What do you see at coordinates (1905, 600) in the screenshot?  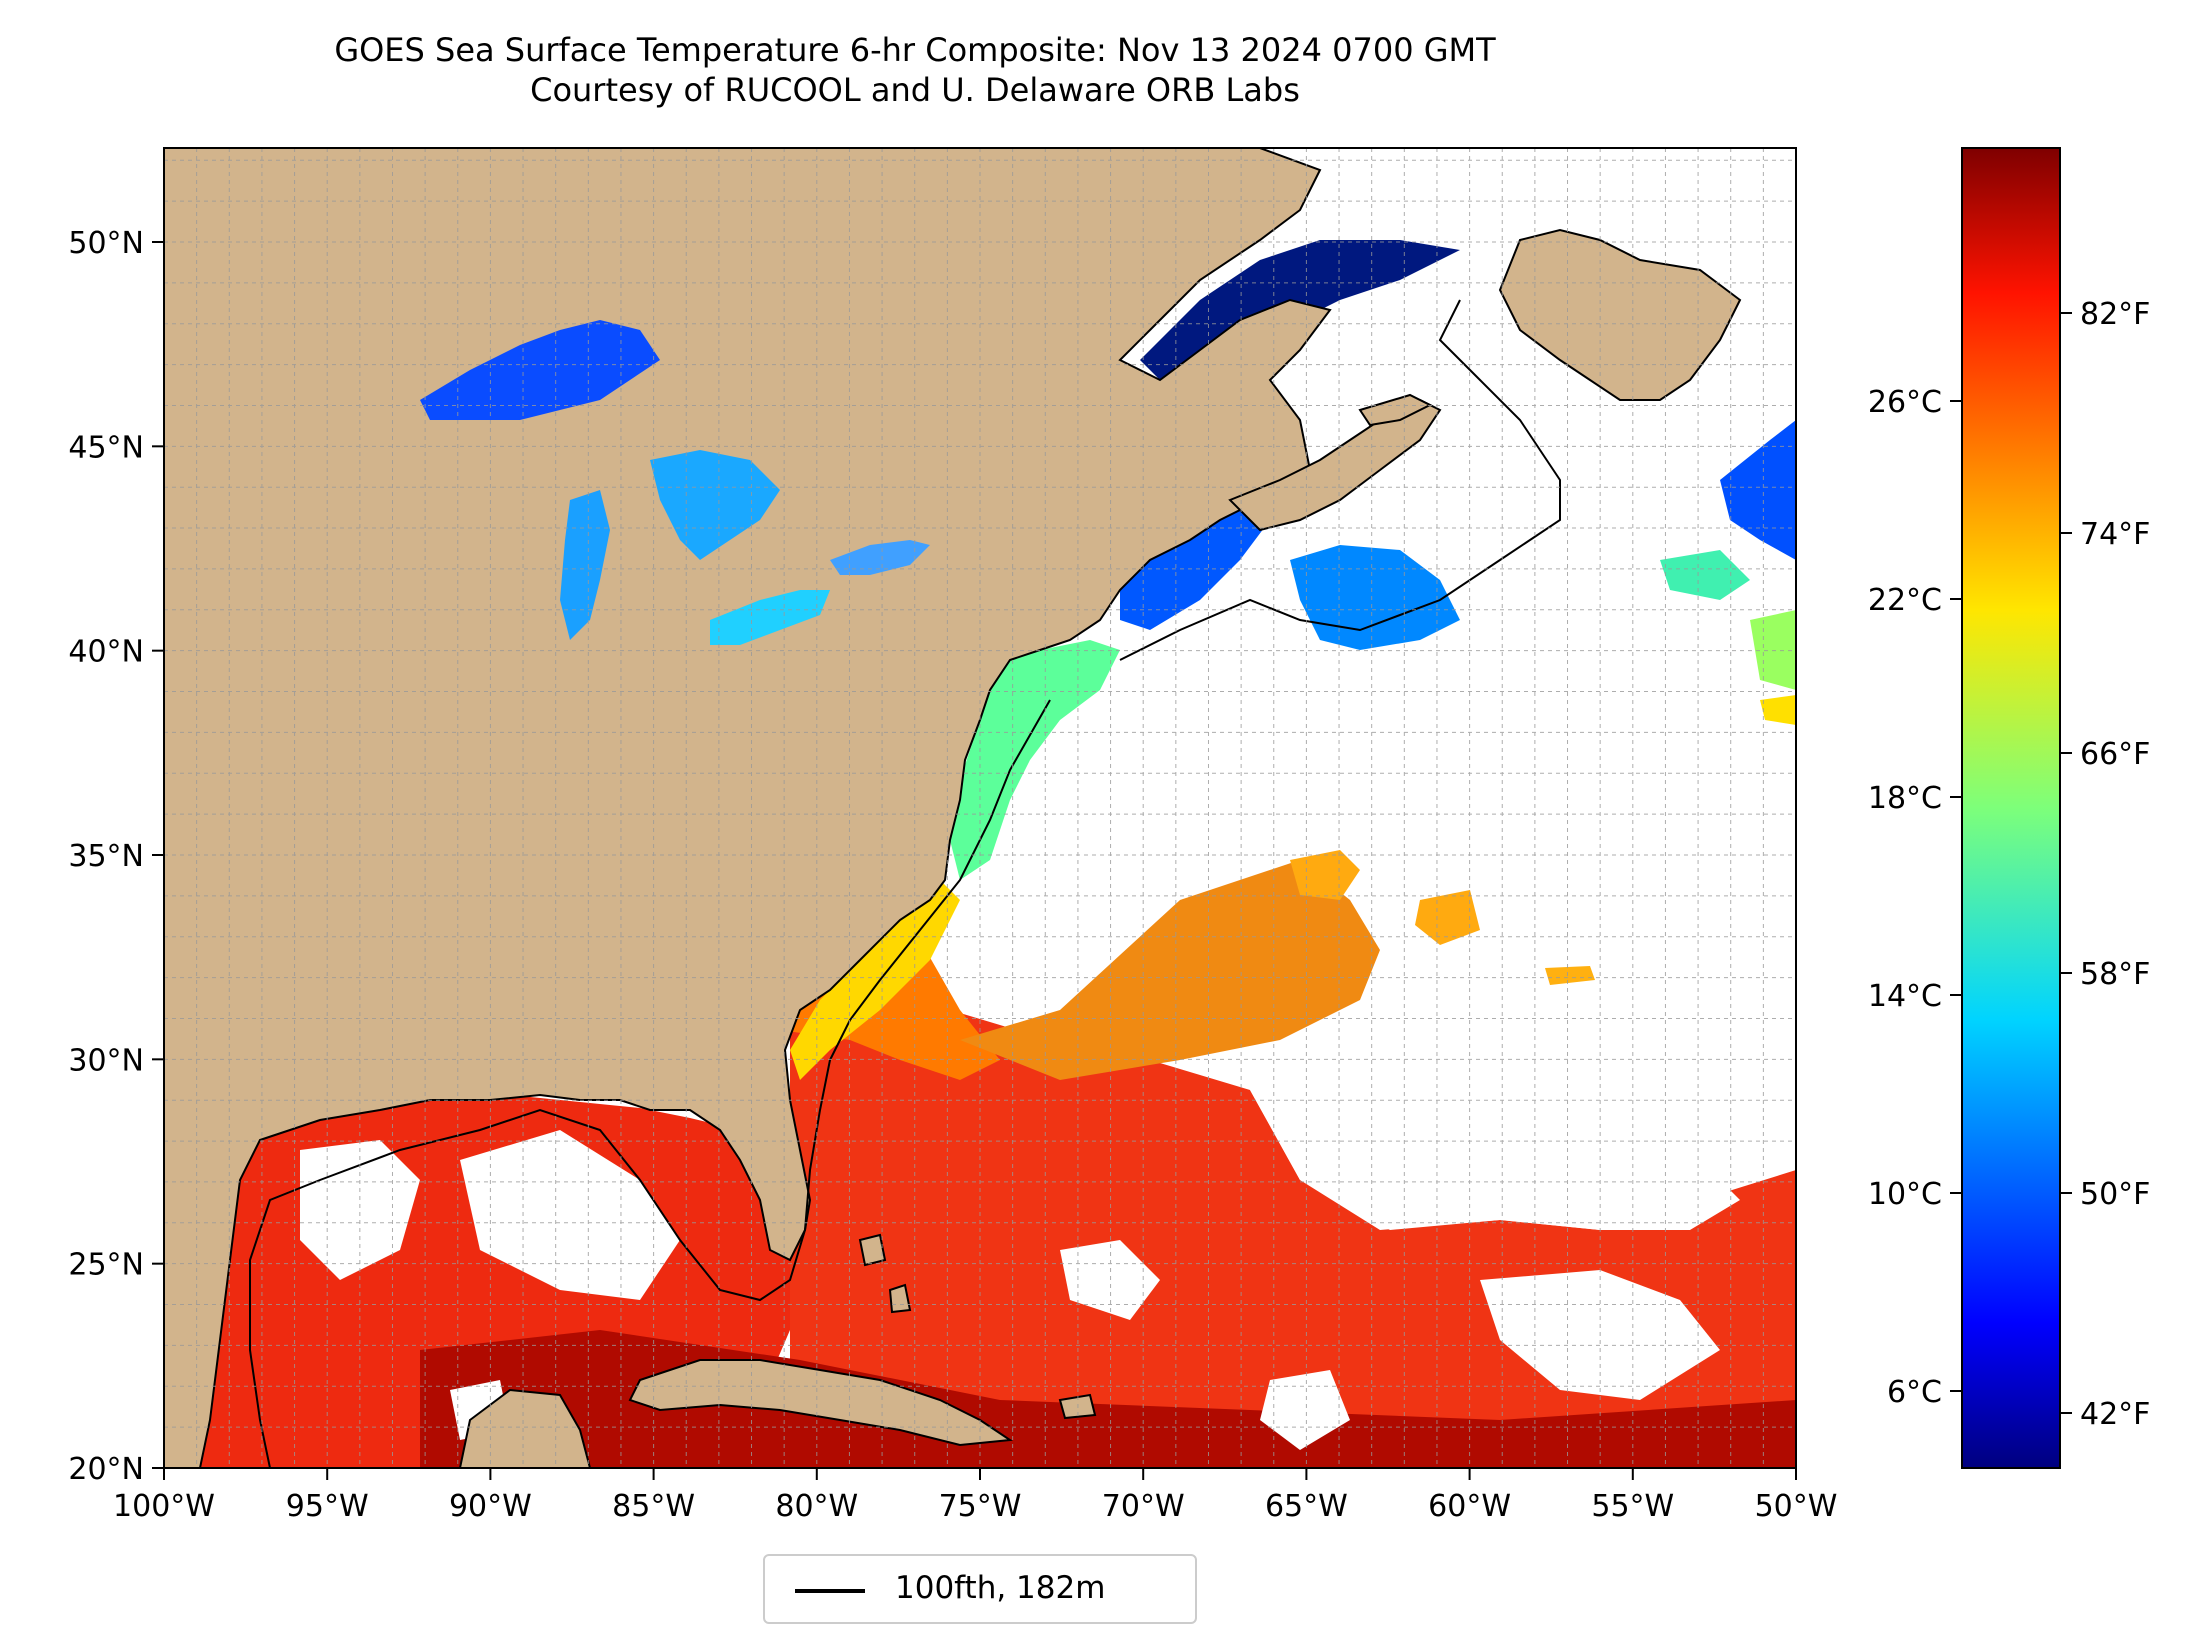 I see `colorbar-c-label: 22°C` at bounding box center [1905, 600].